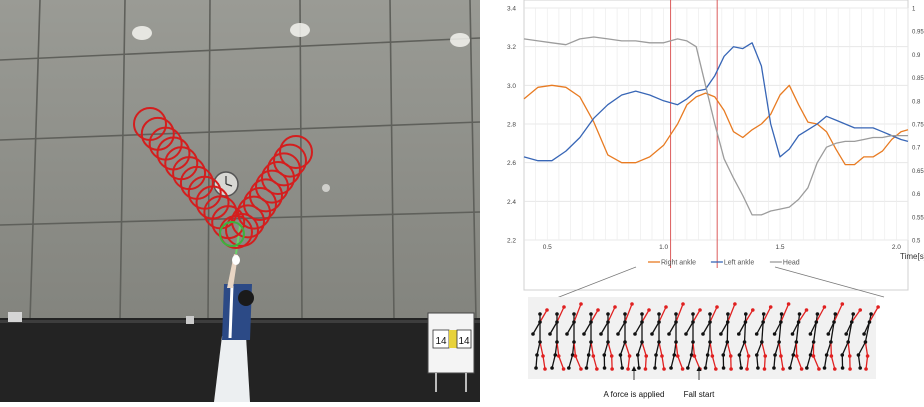  Describe the element at coordinates (918, 218) in the screenshot. I see `y2-tick-label: 0.55` at that location.